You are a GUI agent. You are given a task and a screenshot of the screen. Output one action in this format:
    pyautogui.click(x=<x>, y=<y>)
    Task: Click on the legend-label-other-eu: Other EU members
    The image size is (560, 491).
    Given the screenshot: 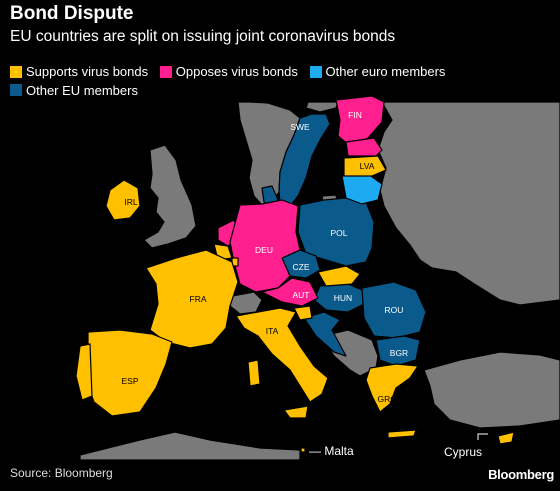 What is the action you would take?
    pyautogui.click(x=82, y=90)
    